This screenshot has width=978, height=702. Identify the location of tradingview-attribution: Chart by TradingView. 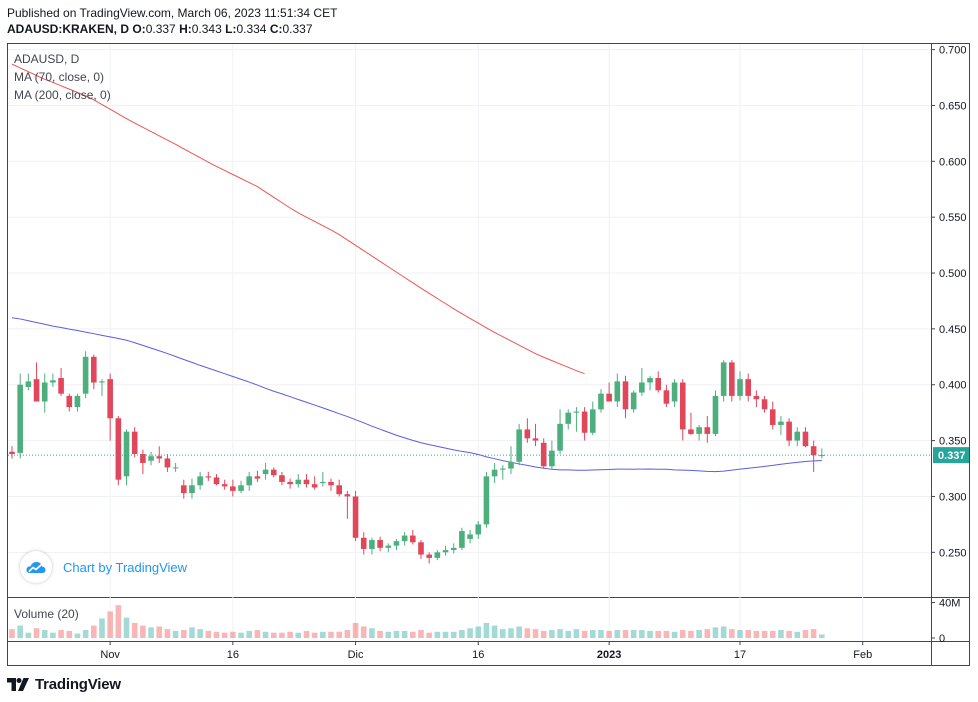
(103, 567).